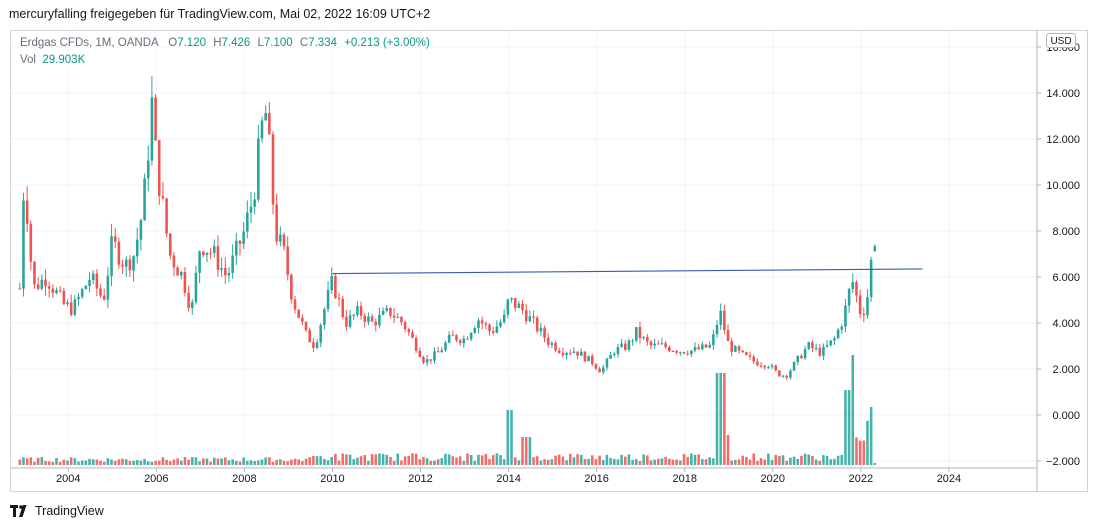 Image resolution: width=1100 pixels, height=527 pixels. I want to click on price-tick-label: 12.000, so click(1063, 140).